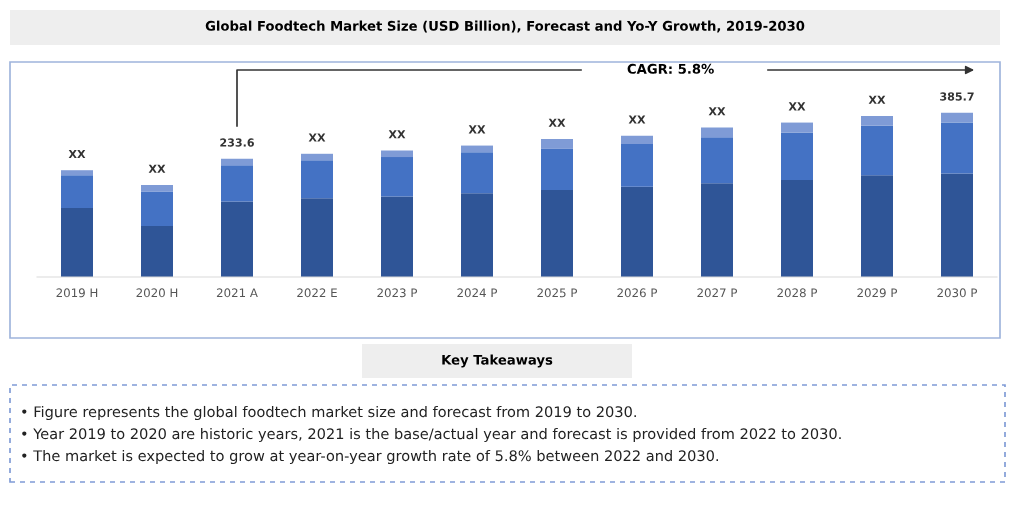 The height and width of the screenshot is (519, 1009). I want to click on text: CAGR: 5.8%, so click(670, 68).